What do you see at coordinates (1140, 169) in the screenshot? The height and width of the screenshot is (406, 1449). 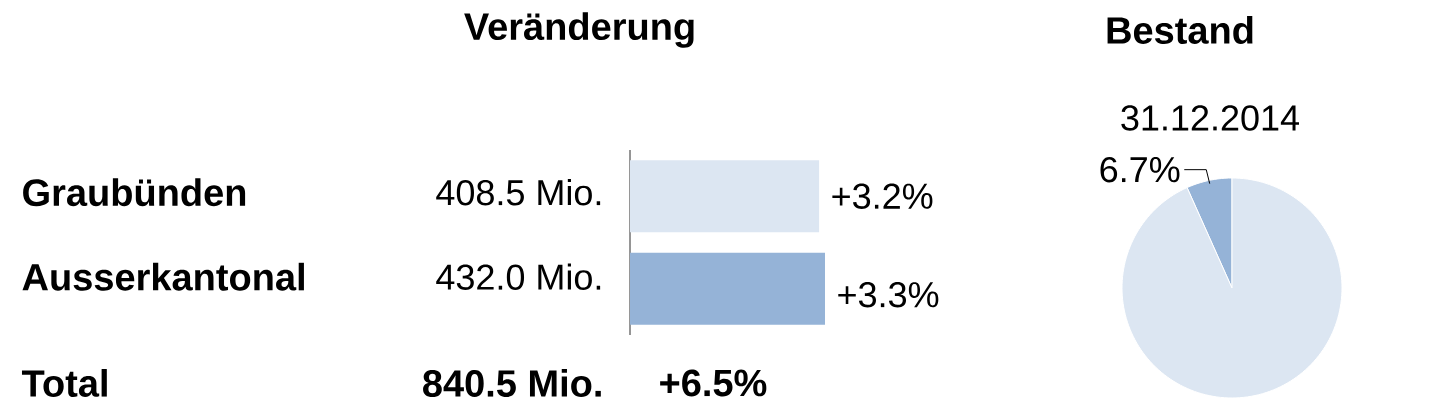 I see `data-label: 6.7%` at bounding box center [1140, 169].